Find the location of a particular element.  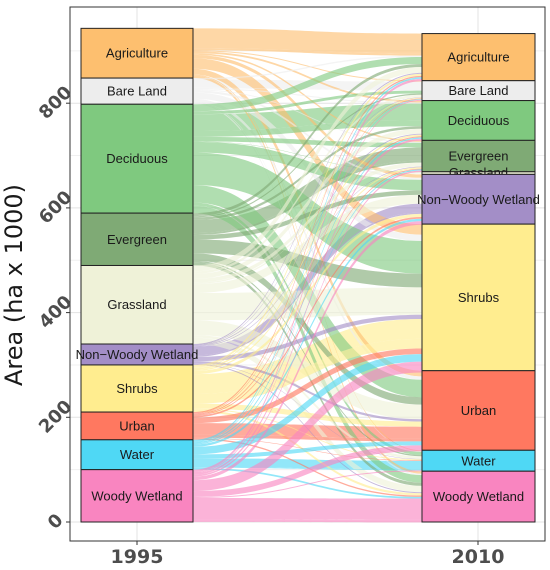

node-label-1995-water: Water is located at coordinates (137, 454).